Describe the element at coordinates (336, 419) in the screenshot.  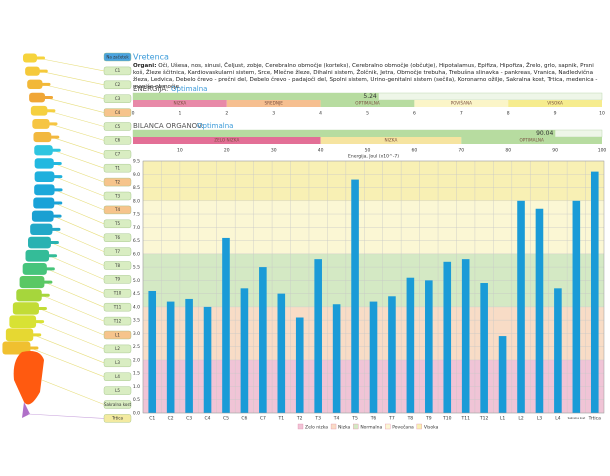
I see `x-tick-label: T4` at that location.